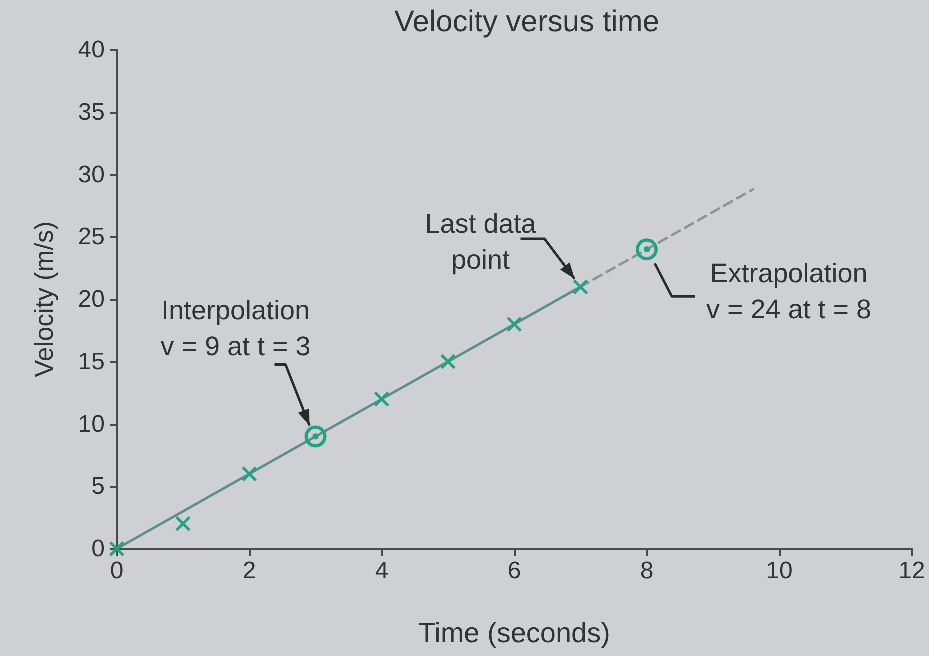  Describe the element at coordinates (779, 571) in the screenshot. I see `x-tick-label: 10` at that location.